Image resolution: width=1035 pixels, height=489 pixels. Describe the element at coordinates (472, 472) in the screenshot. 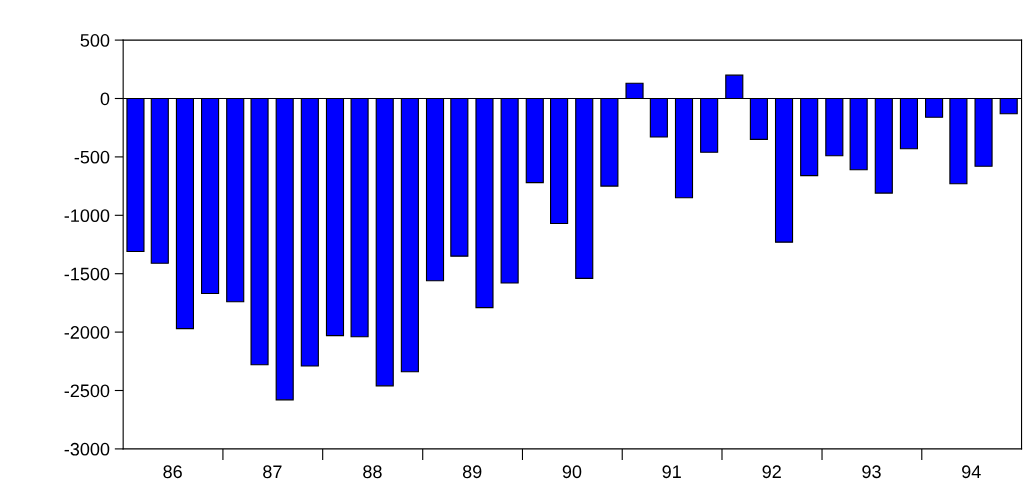

I see `x-tick-label: 89` at that location.